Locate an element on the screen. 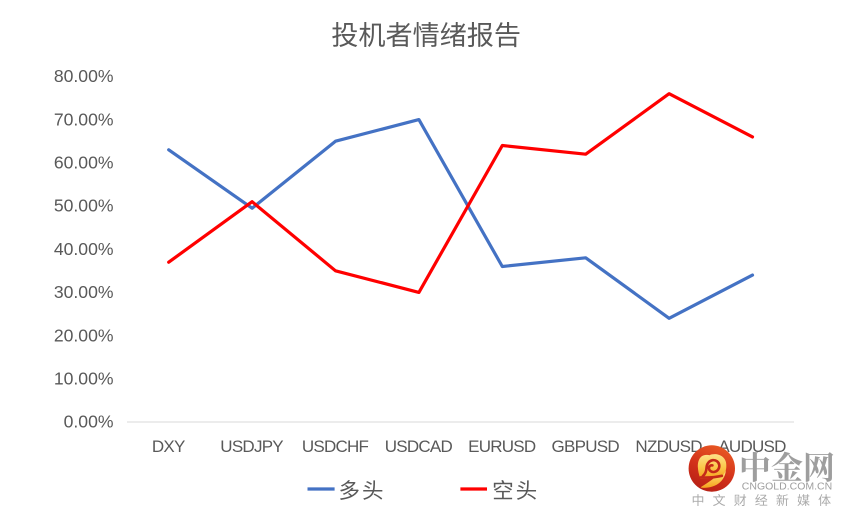 The height and width of the screenshot is (518, 846). svg-text: 30.00% is located at coordinates (84, 292).